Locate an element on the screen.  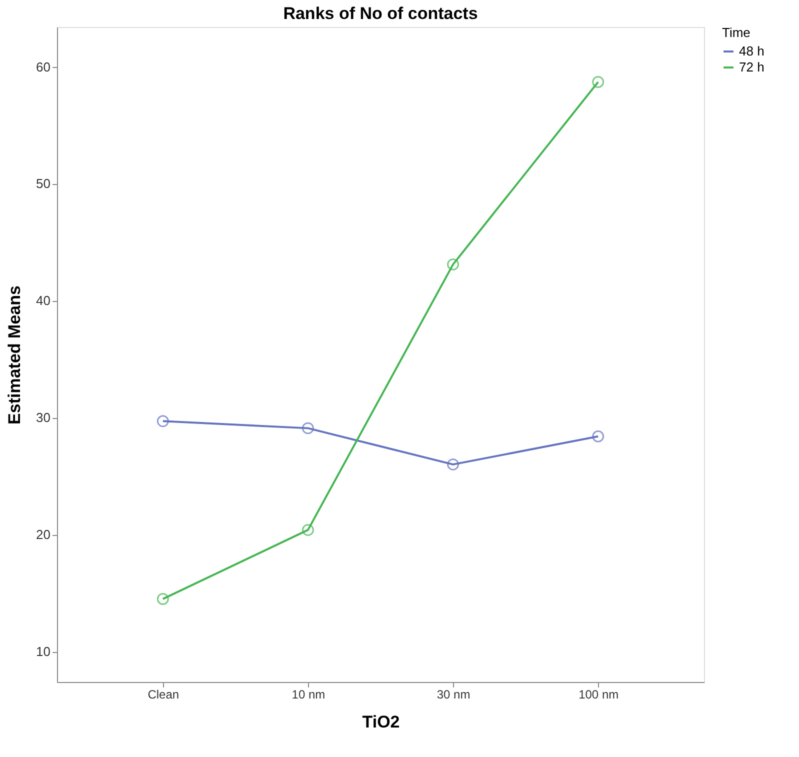
y-tick-label: 60 is located at coordinates (43, 66).